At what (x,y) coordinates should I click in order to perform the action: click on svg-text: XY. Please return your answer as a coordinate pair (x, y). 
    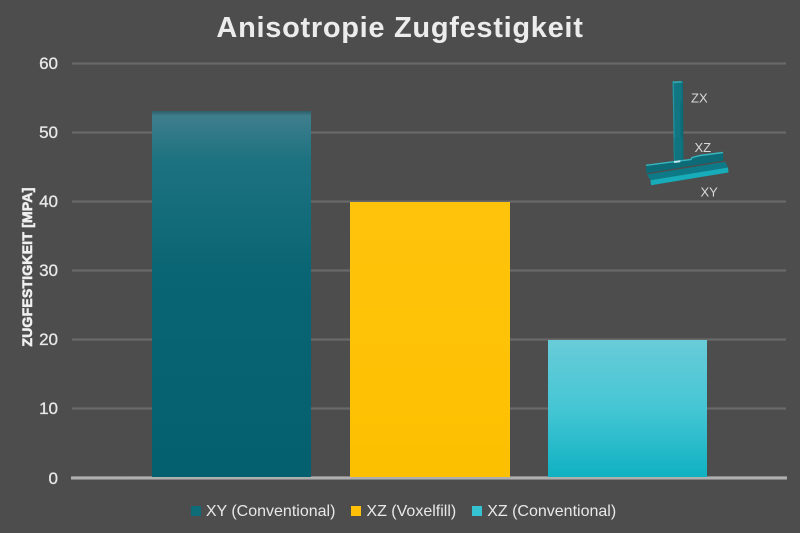
    Looking at the image, I should click on (710, 192).